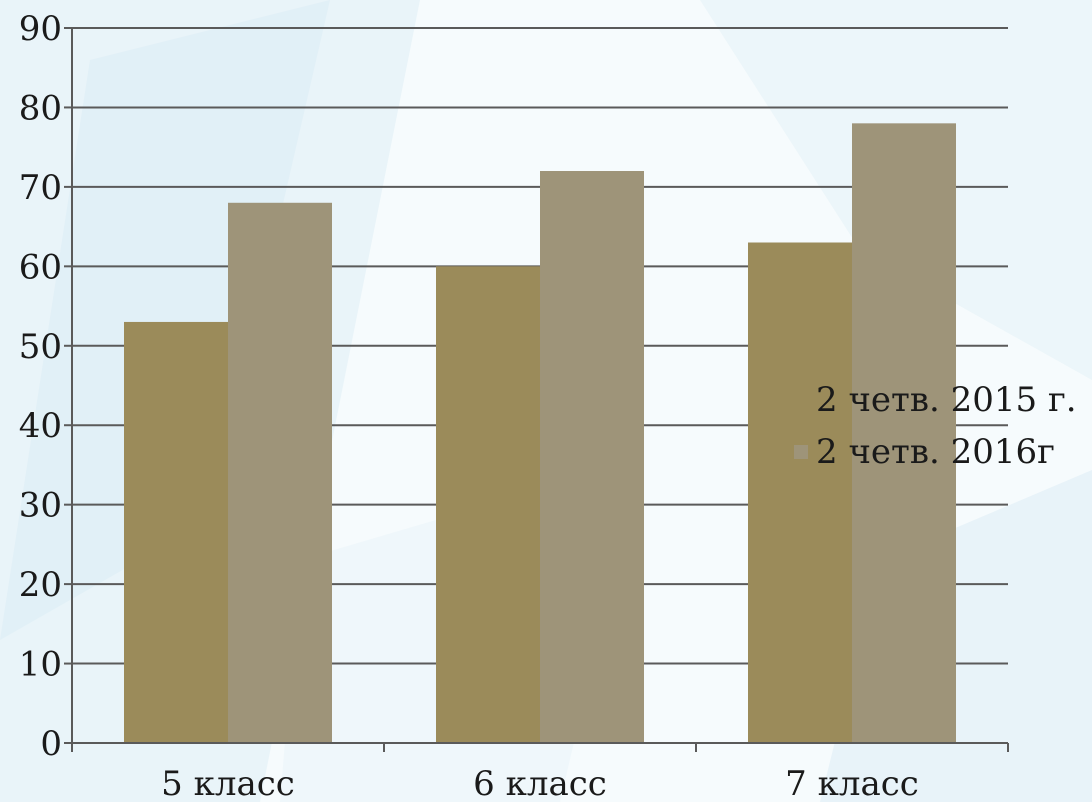 Image resolution: width=1092 pixels, height=802 pixels. I want to click on y-tick-label: 50, so click(40, 347).